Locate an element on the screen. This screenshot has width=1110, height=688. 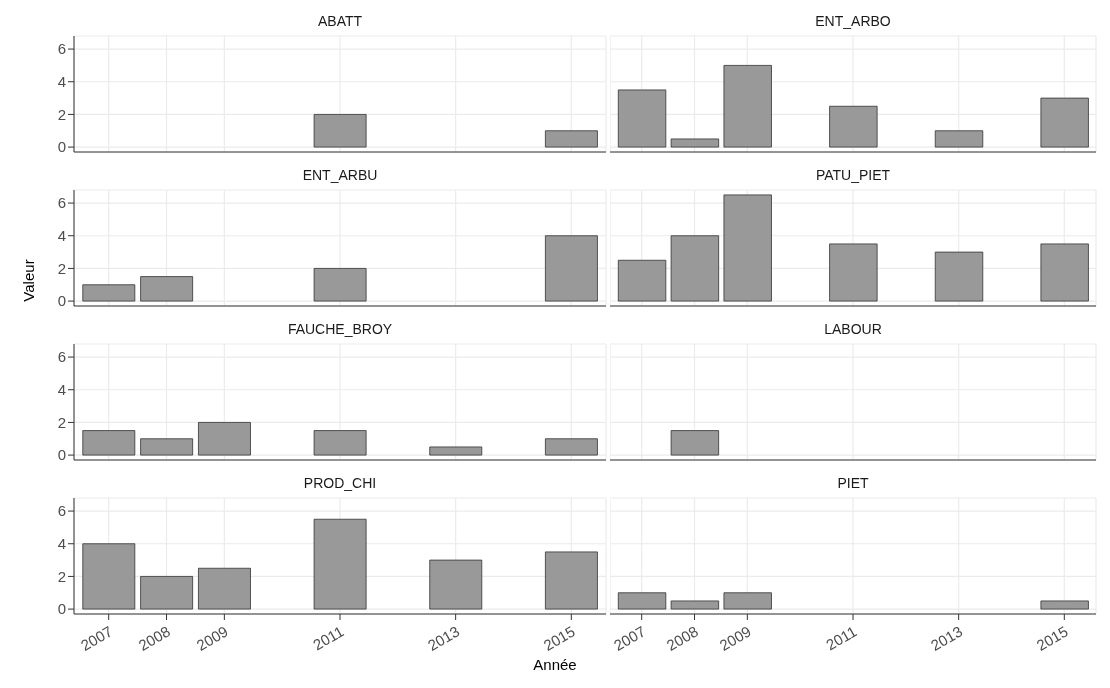
chart-title: ABATT is located at coordinates (340, 21).